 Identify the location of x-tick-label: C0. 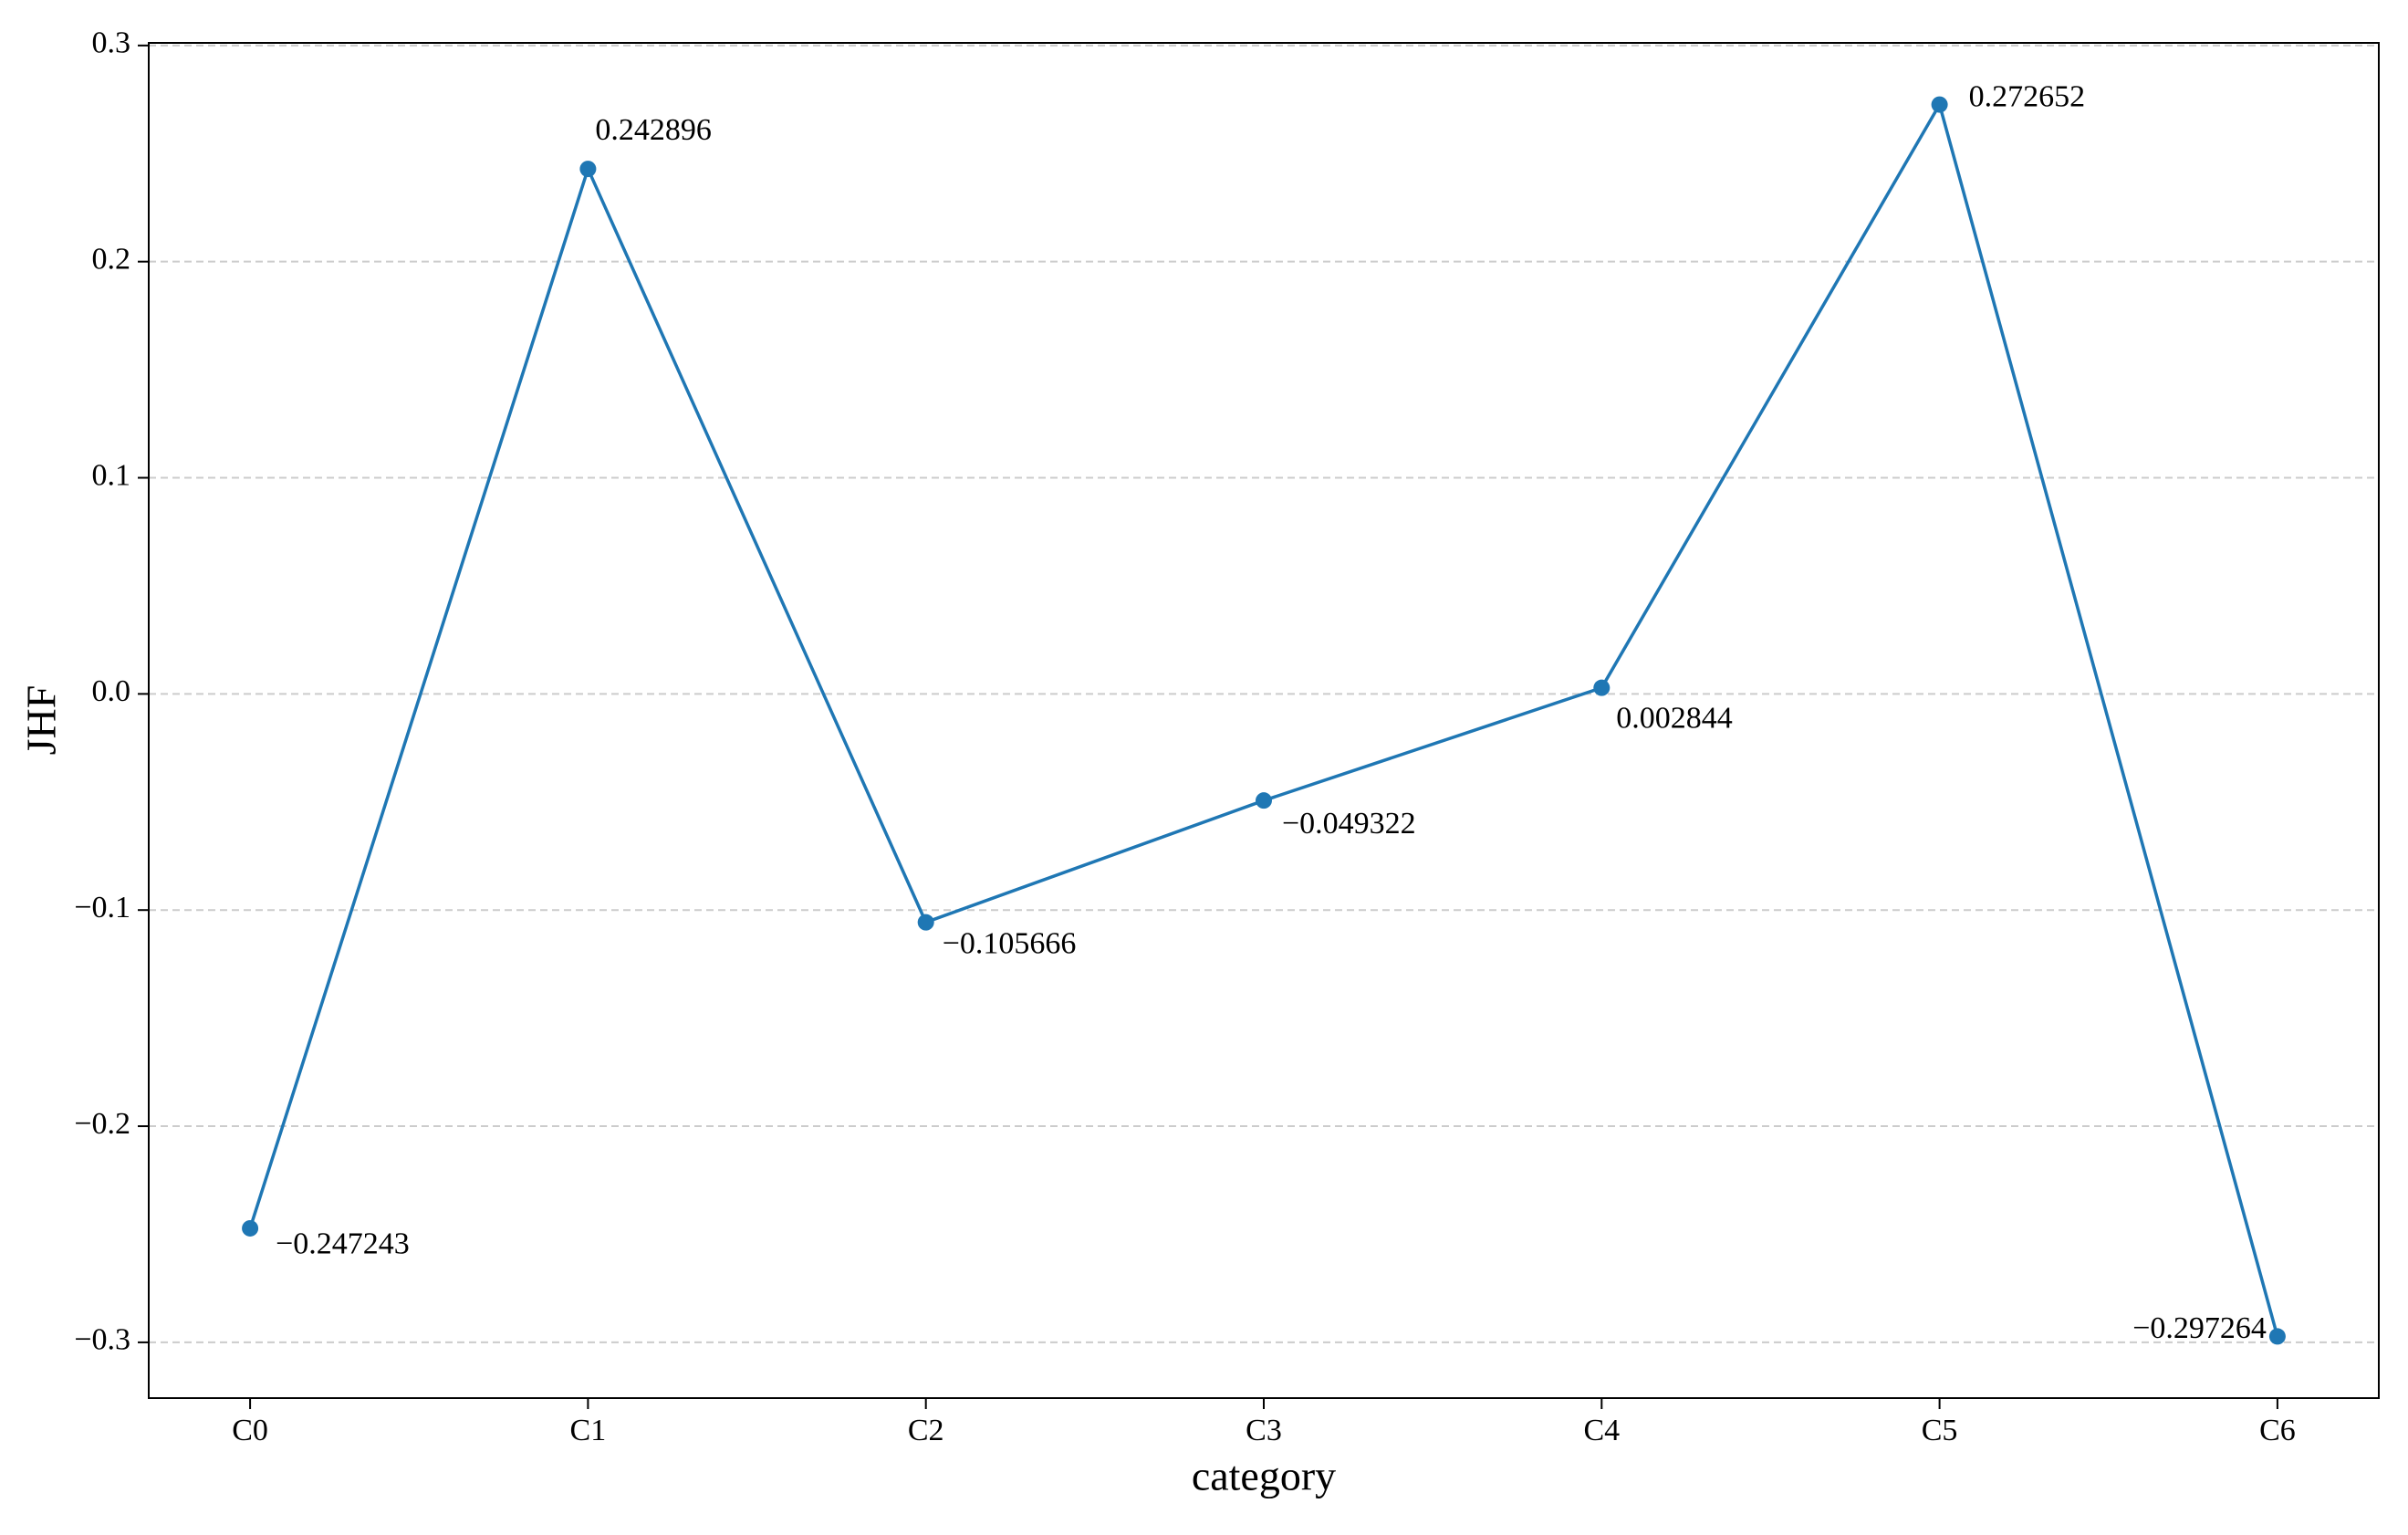
(250, 1430).